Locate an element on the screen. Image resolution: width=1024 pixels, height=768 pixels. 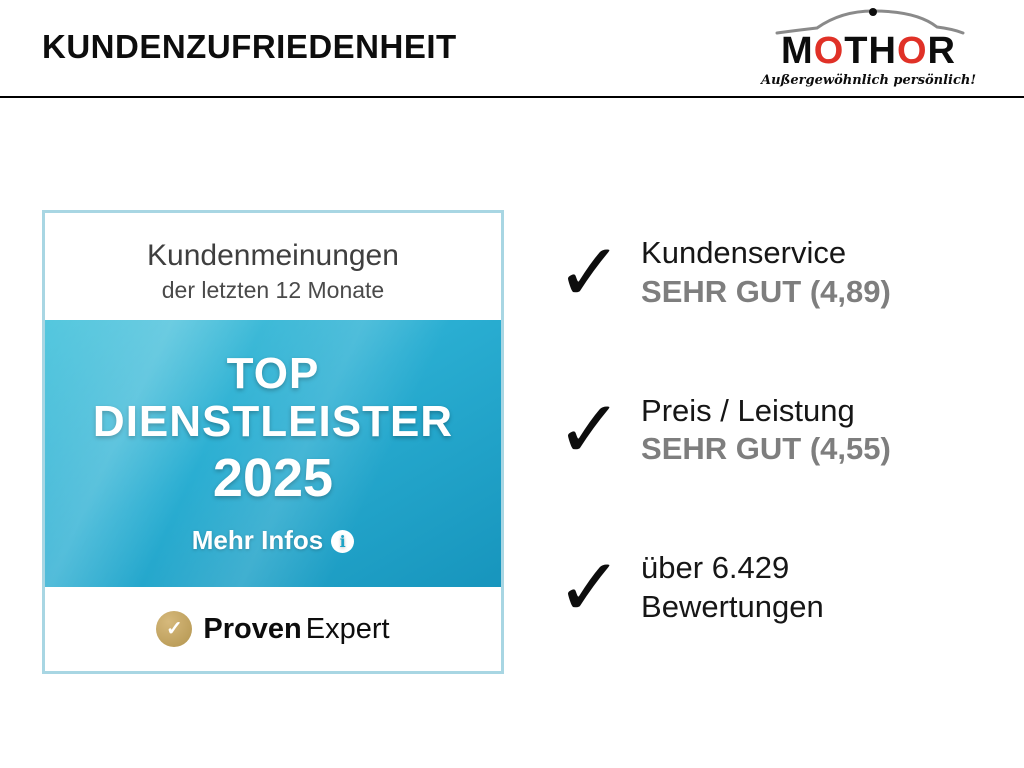
brand-tagline: Außergewöhnlich persönlich! is located at coordinates (869, 80).